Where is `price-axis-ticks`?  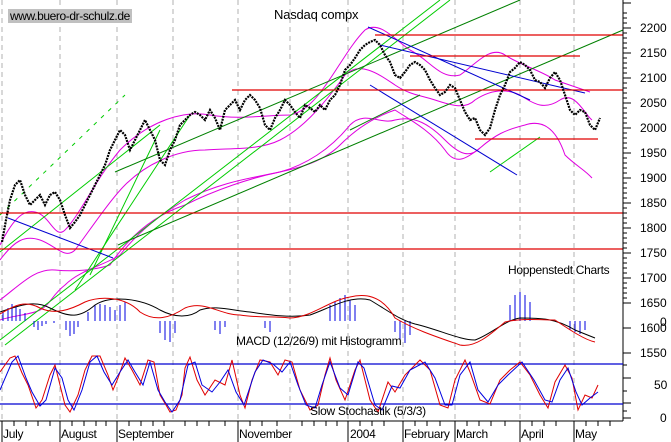 price-axis-ticks is located at coordinates (627, 210).